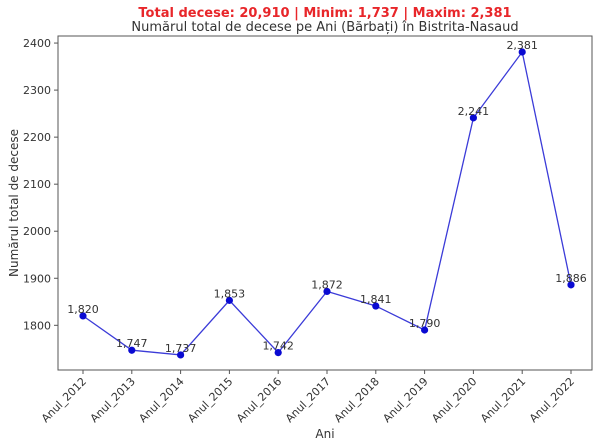 Image resolution: width=600 pixels, height=448 pixels. I want to click on y-axis-label: Numărul total de decese, so click(14, 203).